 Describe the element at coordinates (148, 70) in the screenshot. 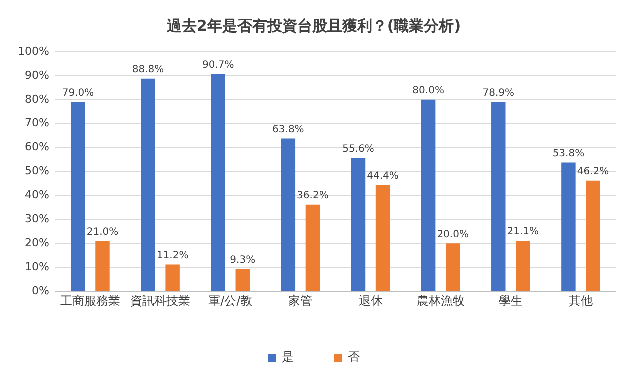

I see `data-label: 88.8%` at that location.